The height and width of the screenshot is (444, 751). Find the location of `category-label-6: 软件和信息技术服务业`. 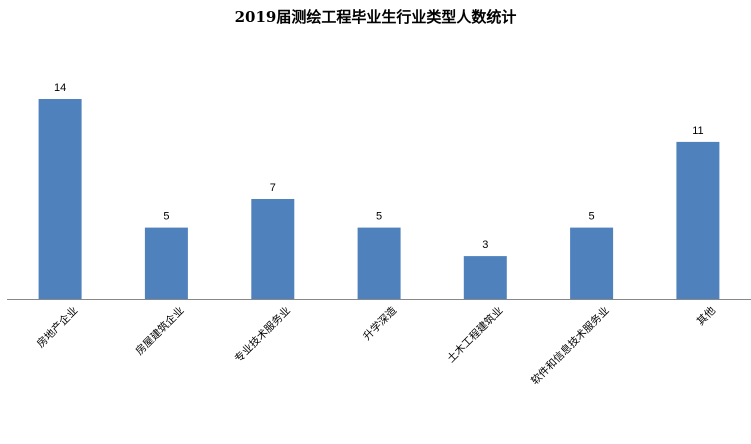

category-label-6: 软件和信息技术服务业 is located at coordinates (569, 345).